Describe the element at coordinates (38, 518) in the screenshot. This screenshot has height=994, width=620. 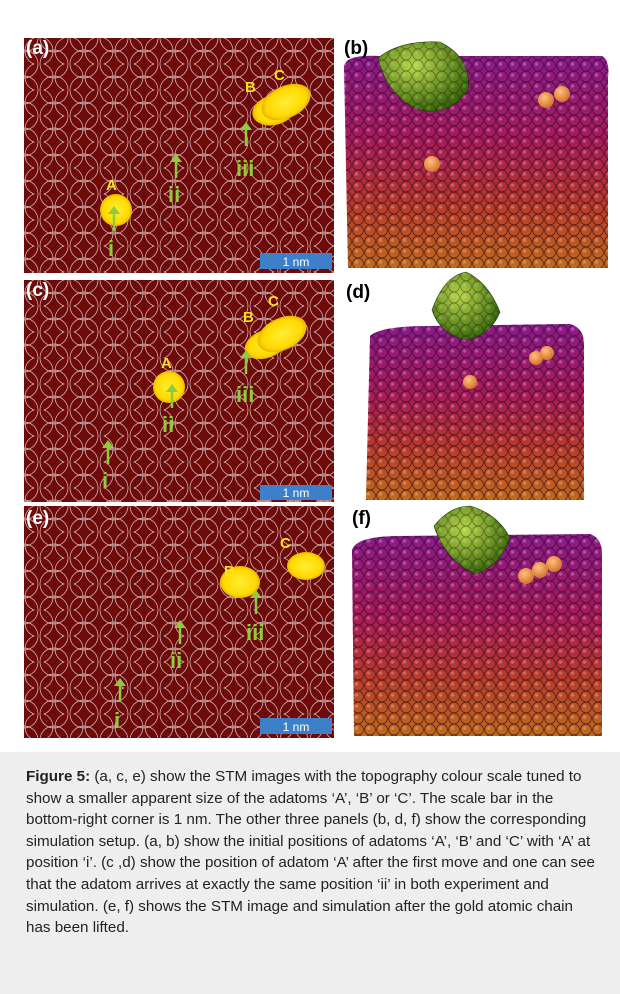
I see `panel-label-e: (e)` at that location.